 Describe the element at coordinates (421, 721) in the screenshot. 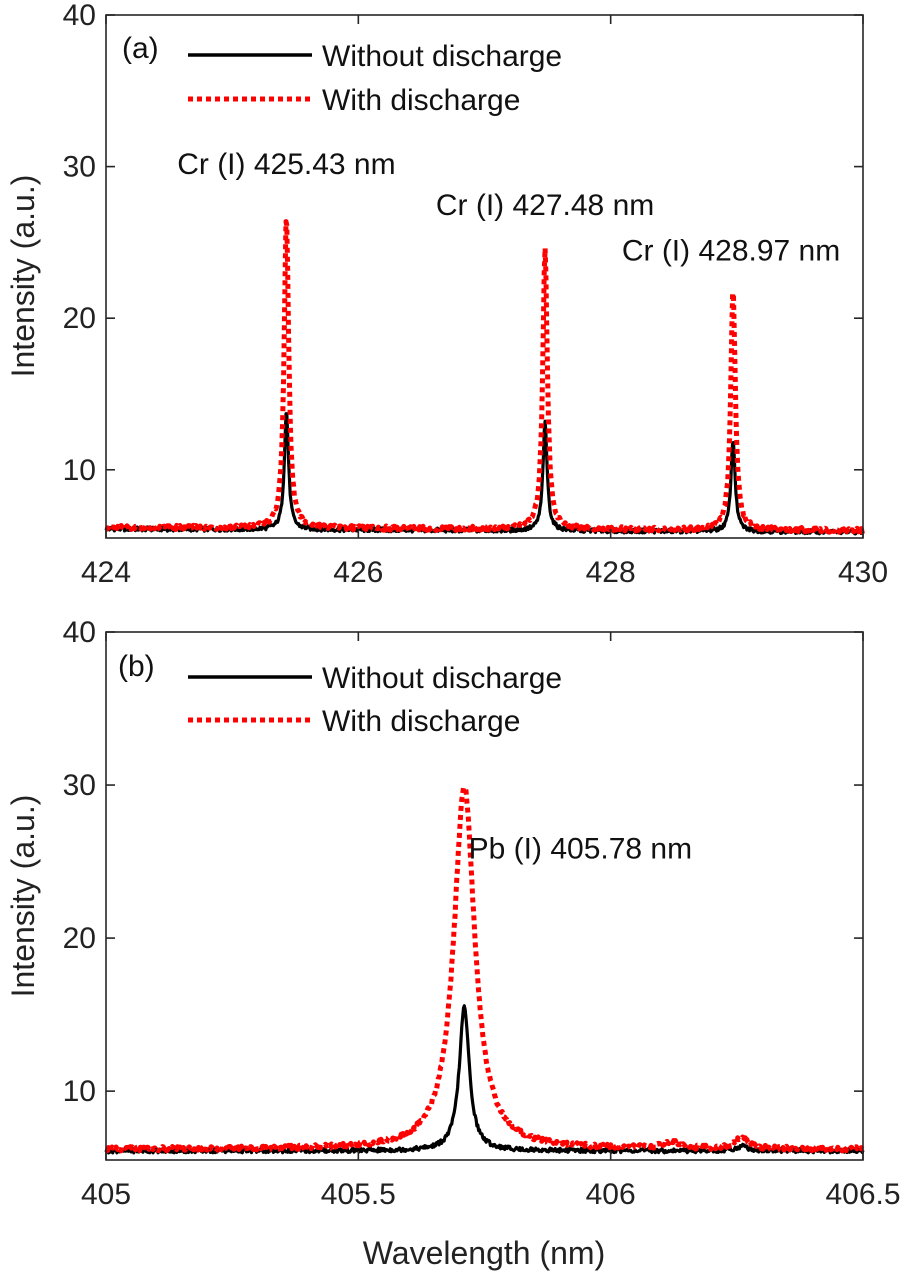

I see `legend-label-with-discharge-b: With discharge` at that location.